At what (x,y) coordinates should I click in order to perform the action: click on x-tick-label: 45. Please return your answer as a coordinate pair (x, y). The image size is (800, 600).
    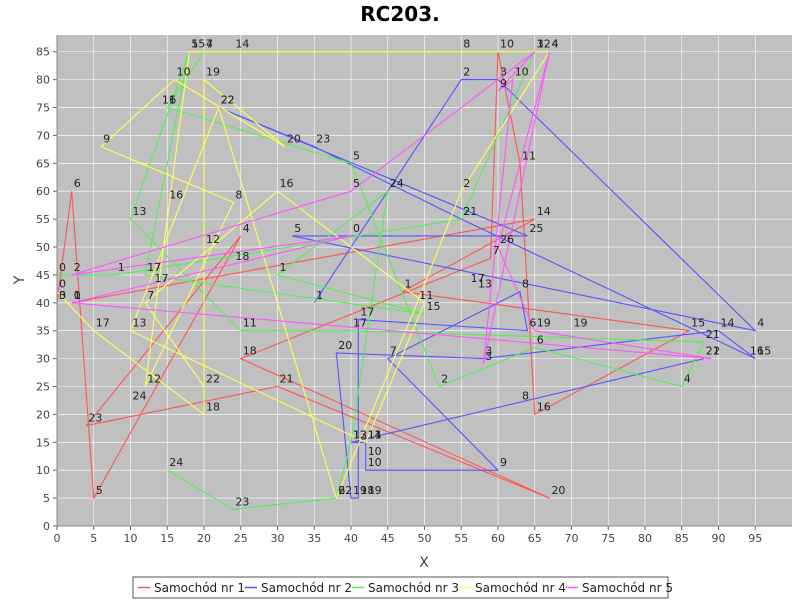
    Looking at the image, I should click on (388, 538).